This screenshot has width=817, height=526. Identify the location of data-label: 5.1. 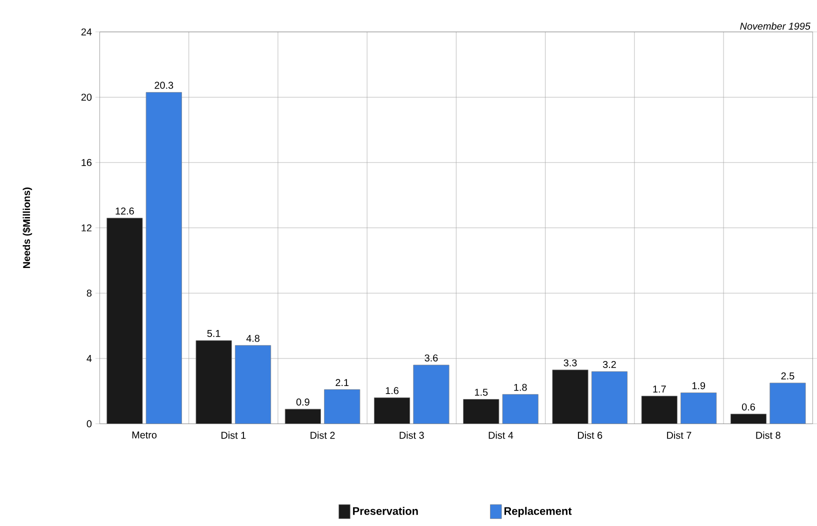
(213, 333).